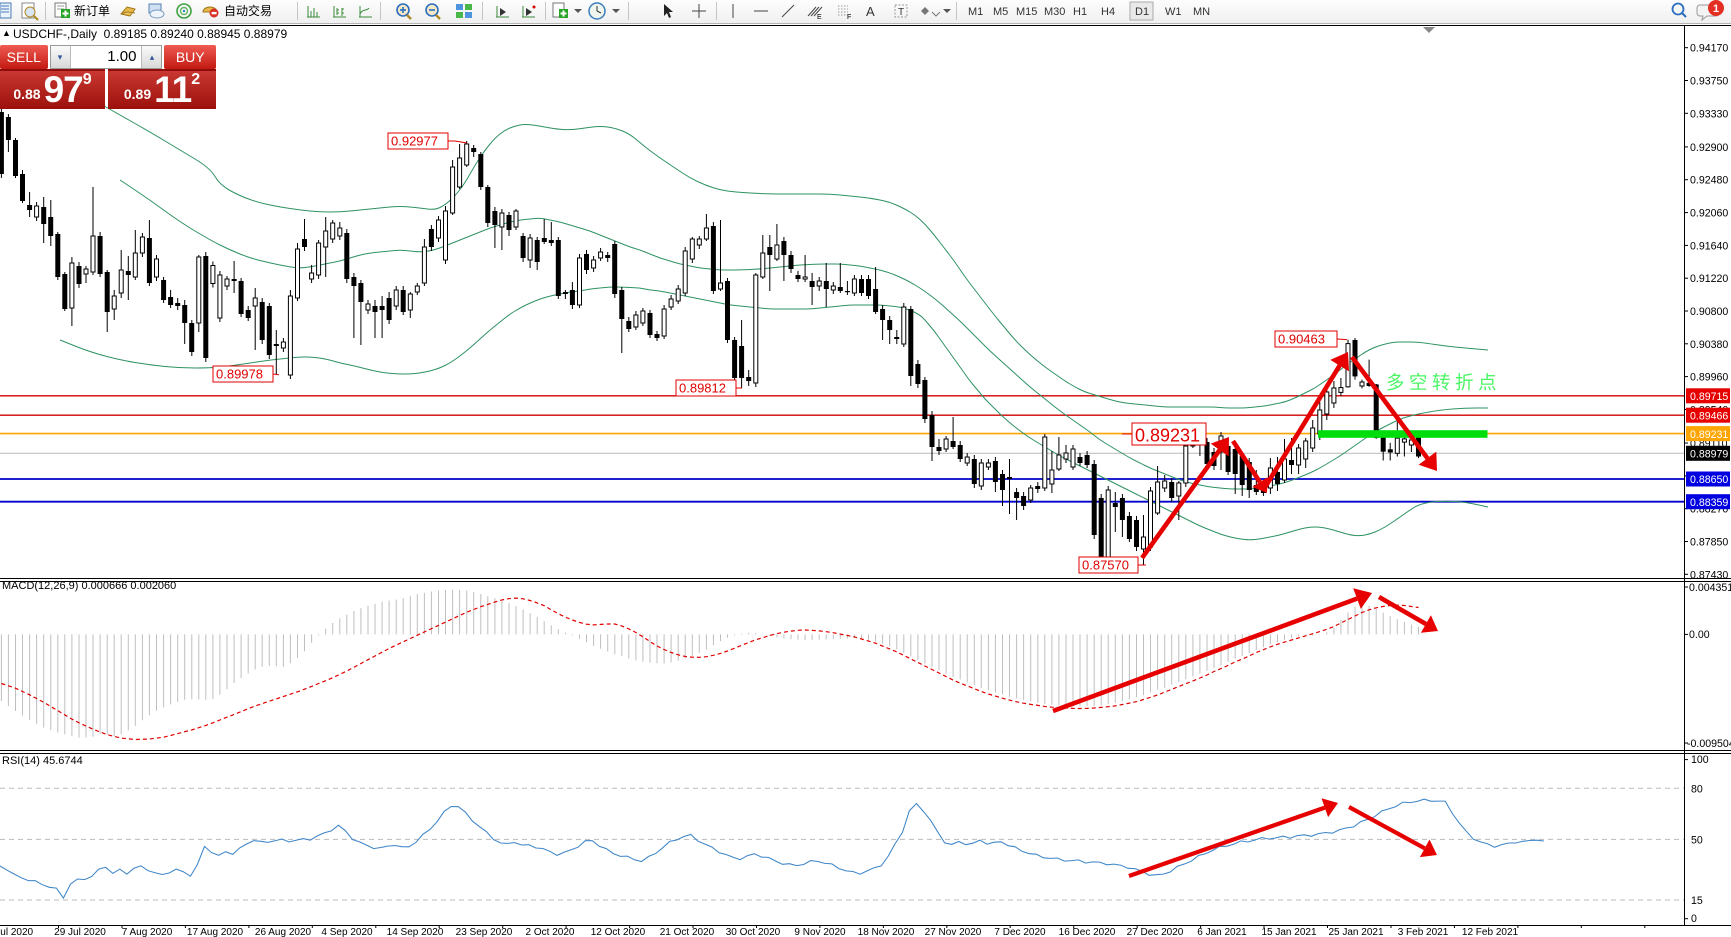 This screenshot has width=1731, height=937. I want to click on svg-text: H4, so click(1108, 12).